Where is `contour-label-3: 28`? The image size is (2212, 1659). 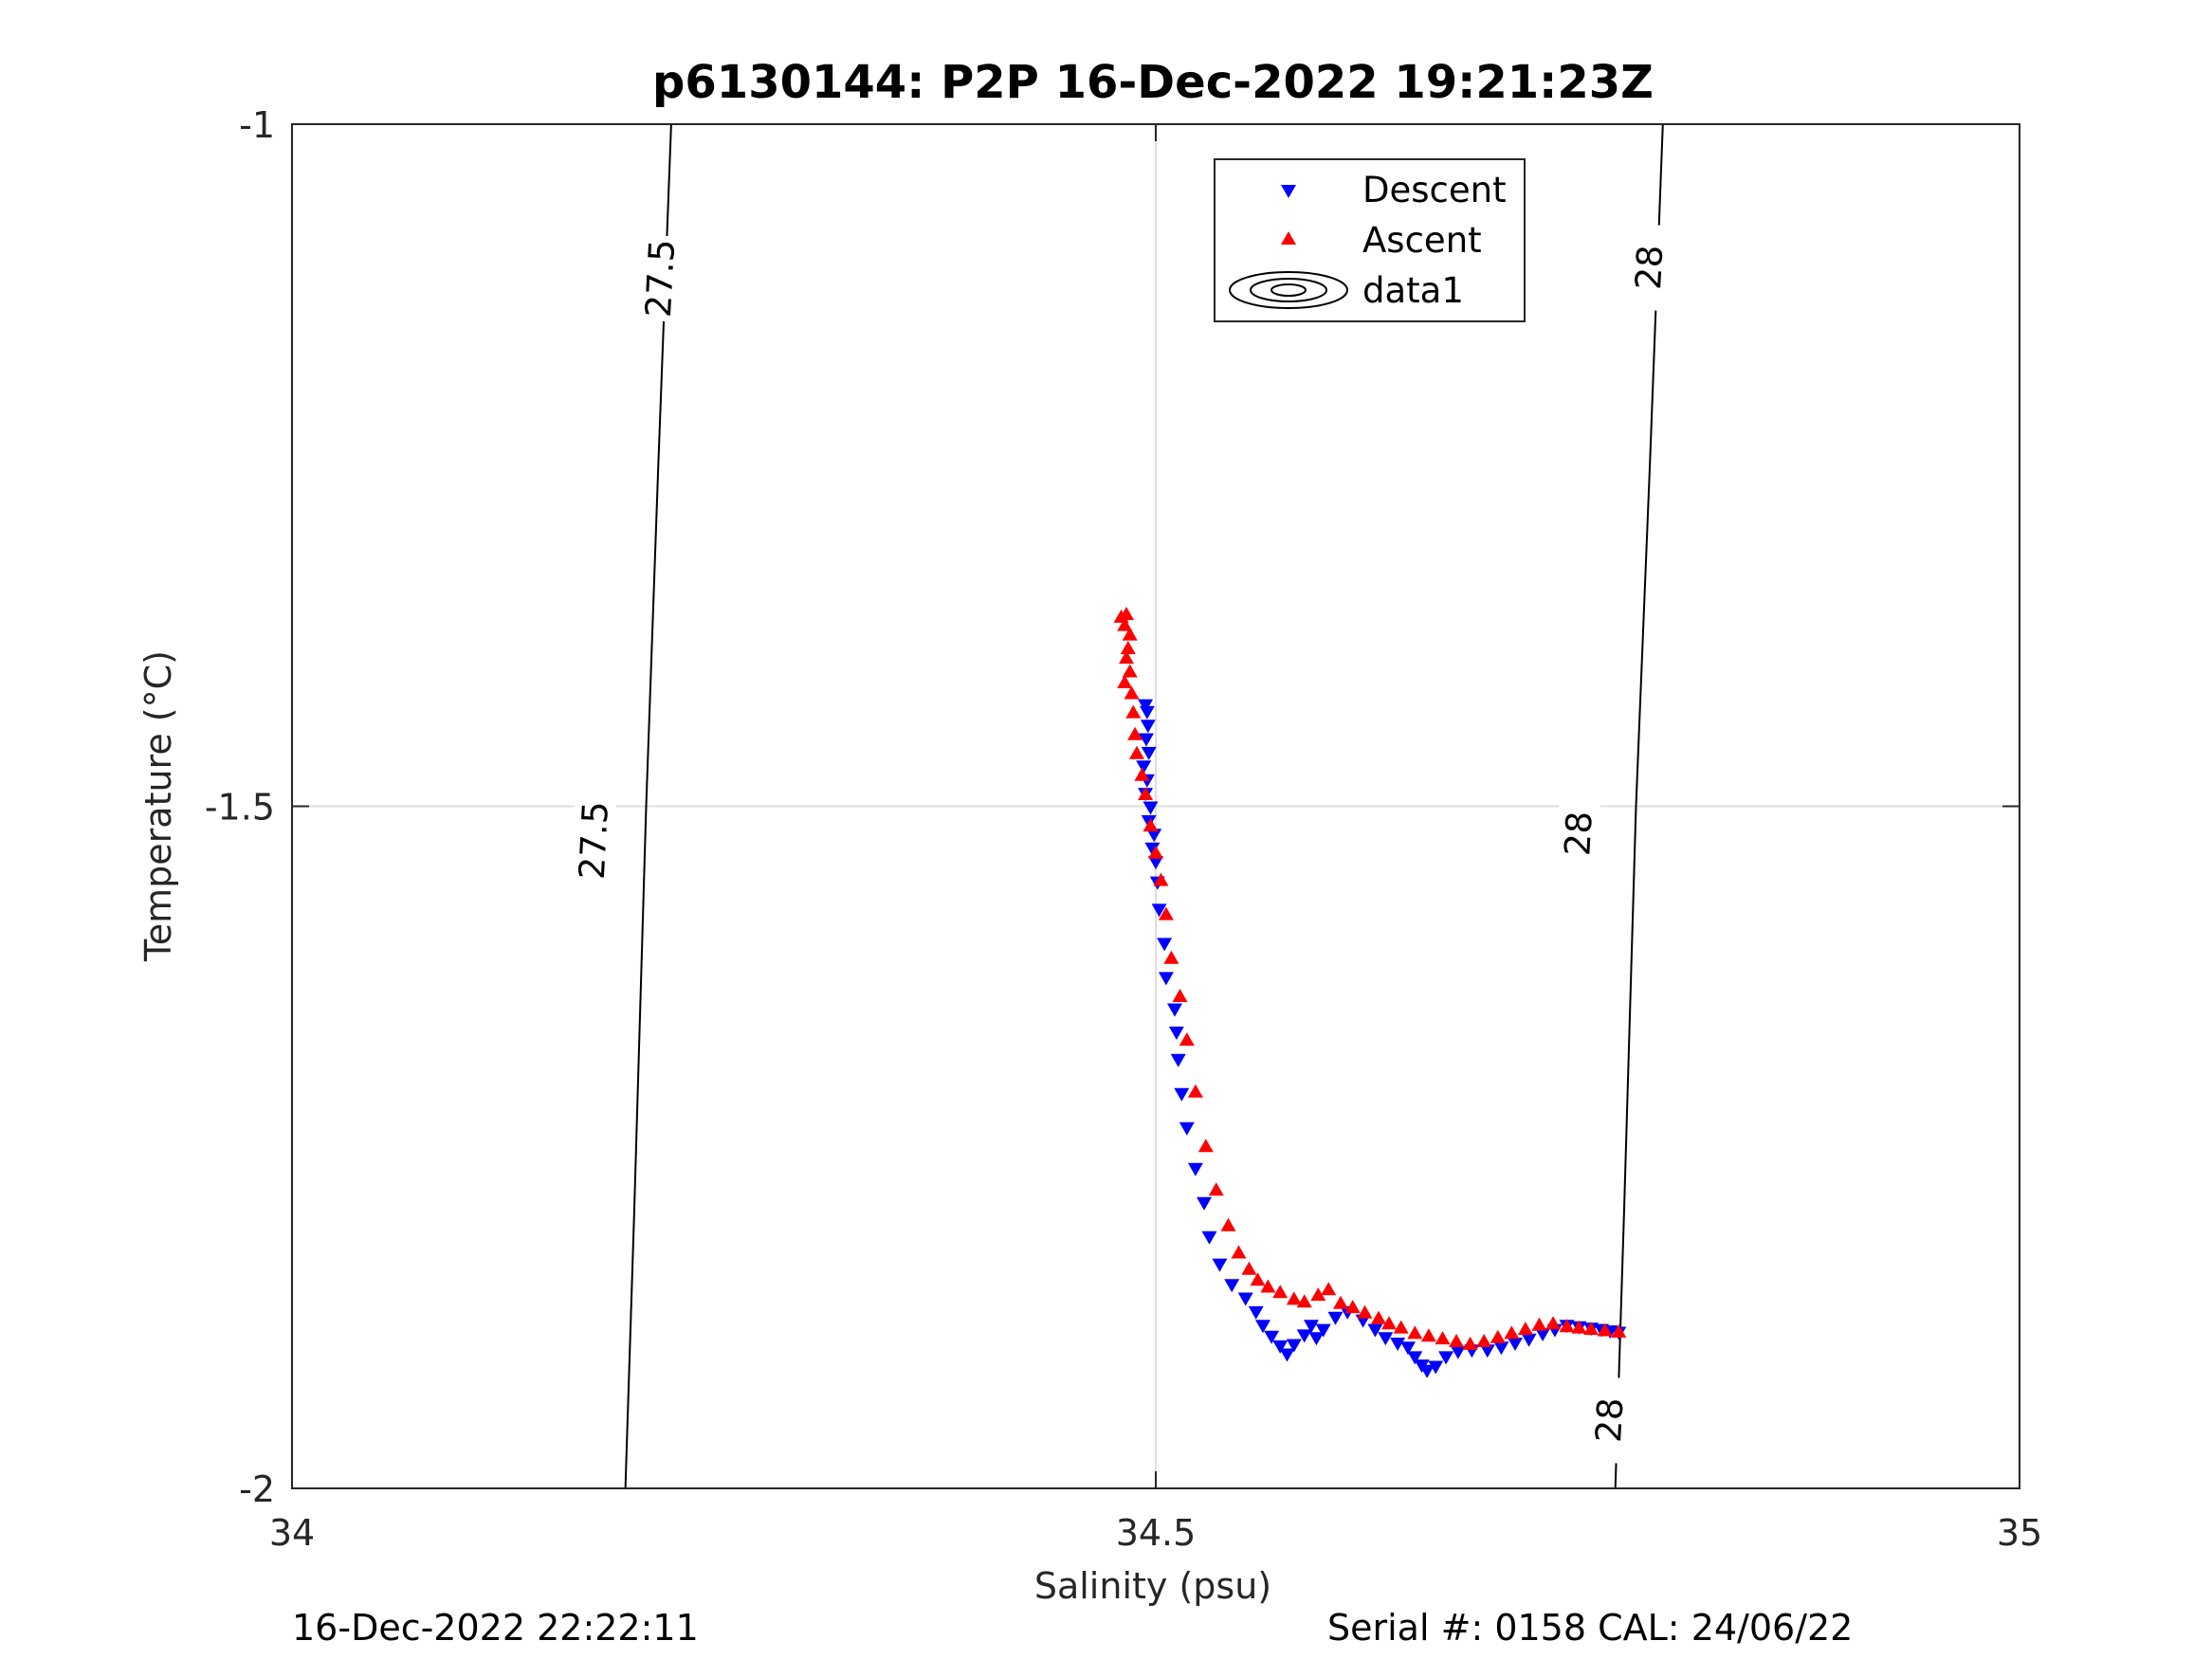
contour-label-3: 28 is located at coordinates (1578, 834).